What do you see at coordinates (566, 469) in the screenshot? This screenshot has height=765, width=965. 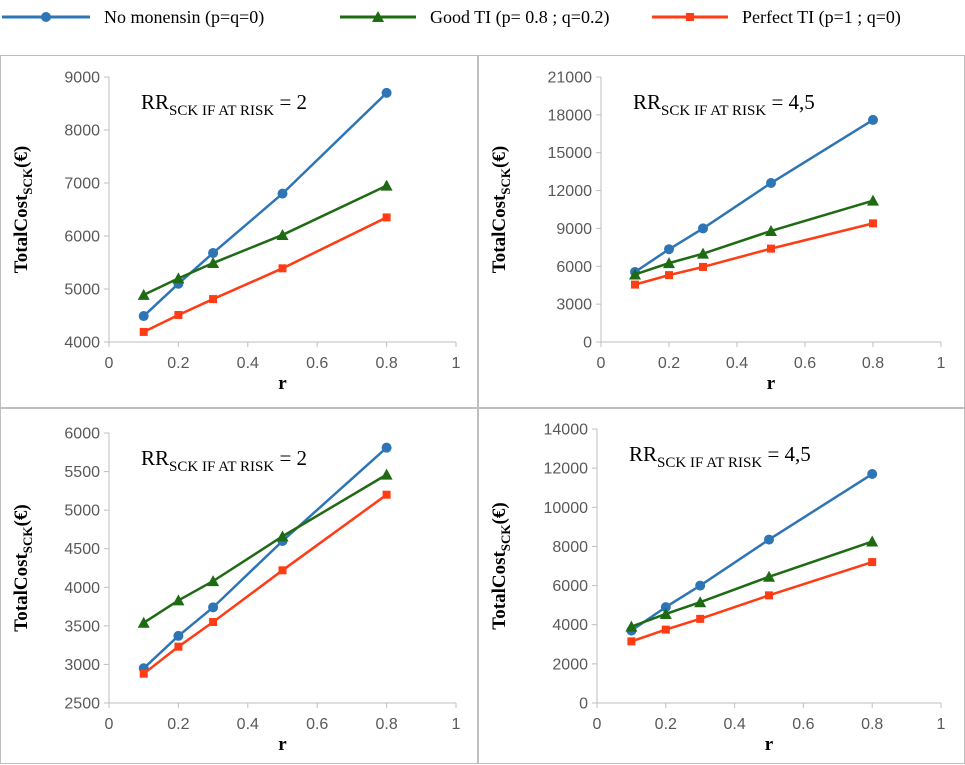 I see `y-tick-label: 12000` at bounding box center [566, 469].